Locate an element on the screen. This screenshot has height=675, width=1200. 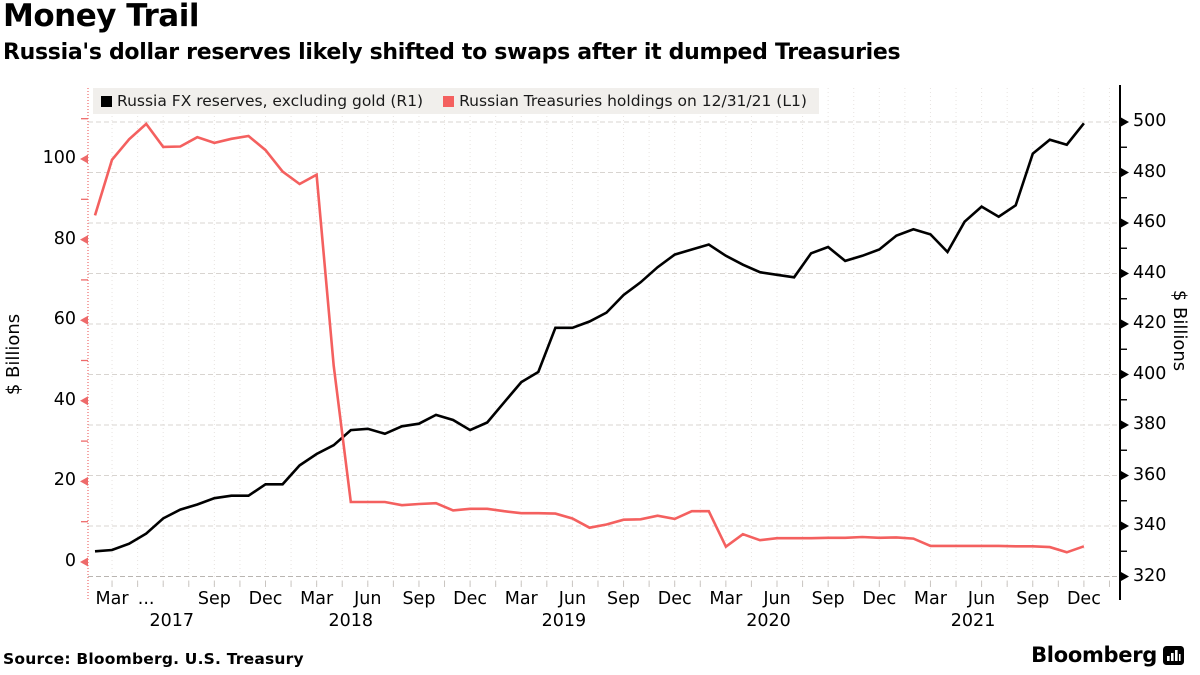
y-axis-tick-label-right: 340 is located at coordinates (1150, 525).